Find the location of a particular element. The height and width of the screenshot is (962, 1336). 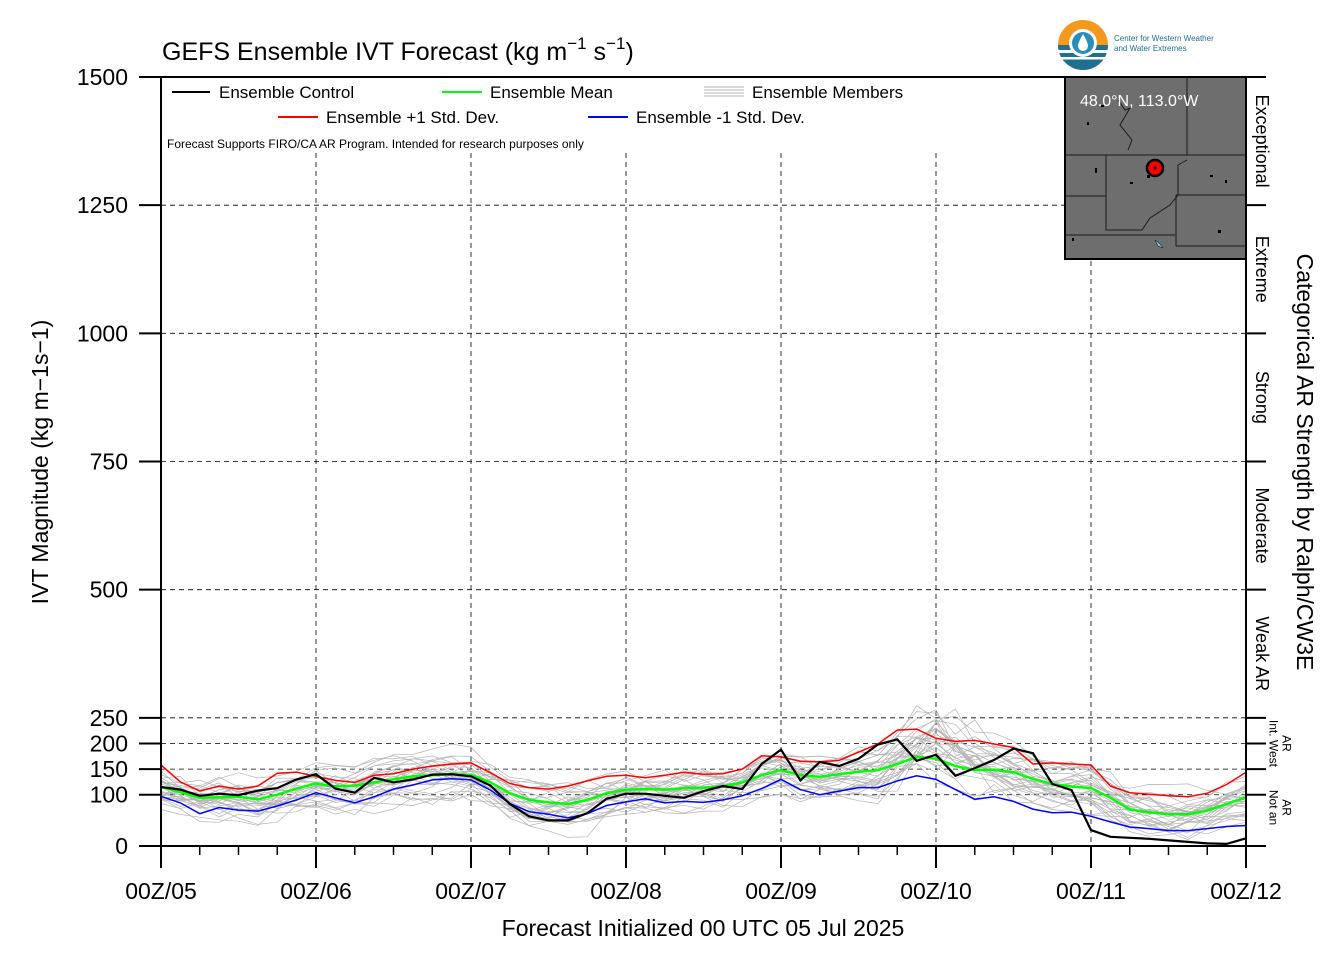

y-tick-label: 1500 is located at coordinates (102, 77).